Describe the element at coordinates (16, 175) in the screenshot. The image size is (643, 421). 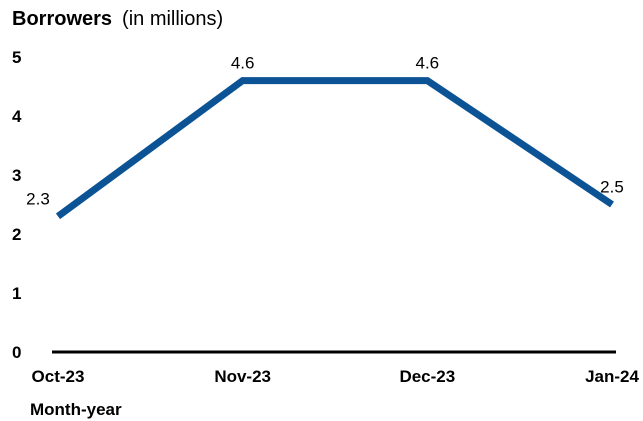
I see `y-tick-label: 3` at that location.